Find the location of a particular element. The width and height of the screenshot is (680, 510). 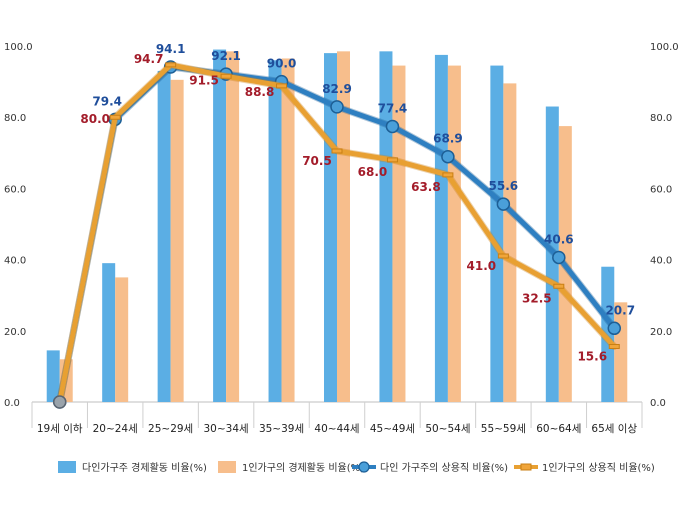

x-tick-label: 25~29세 is located at coordinates (170, 429).